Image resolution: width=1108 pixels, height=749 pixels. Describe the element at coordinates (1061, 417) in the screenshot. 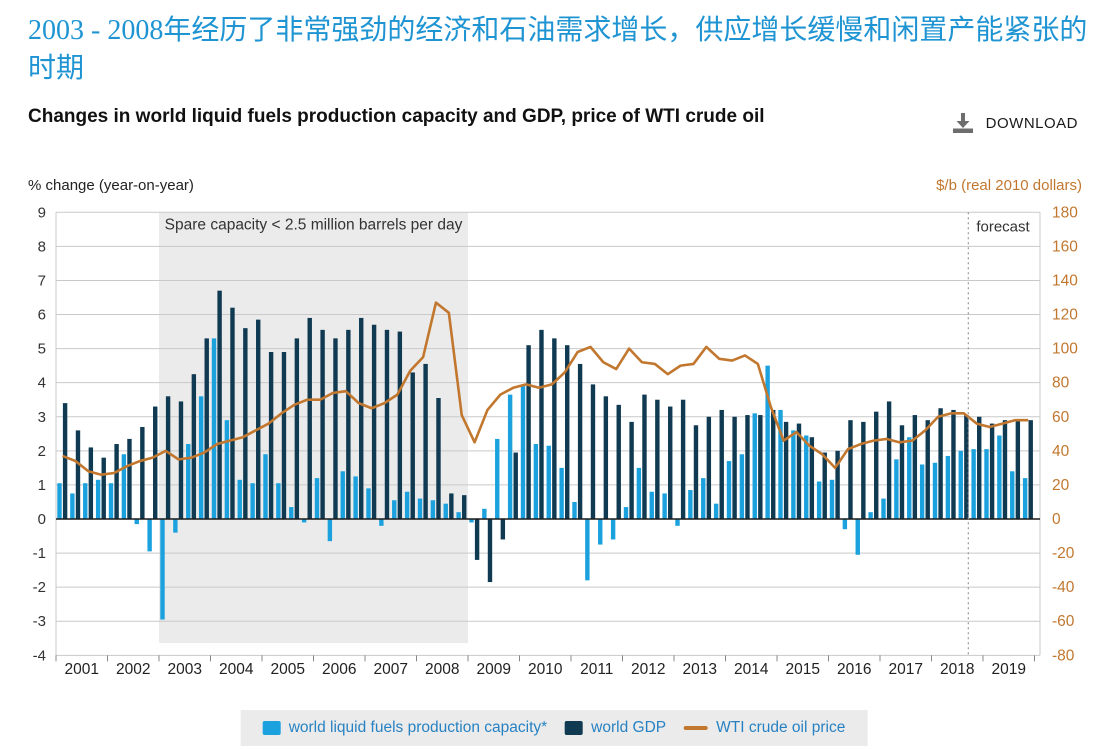

I see `right-axis-tick-label: 60` at that location.